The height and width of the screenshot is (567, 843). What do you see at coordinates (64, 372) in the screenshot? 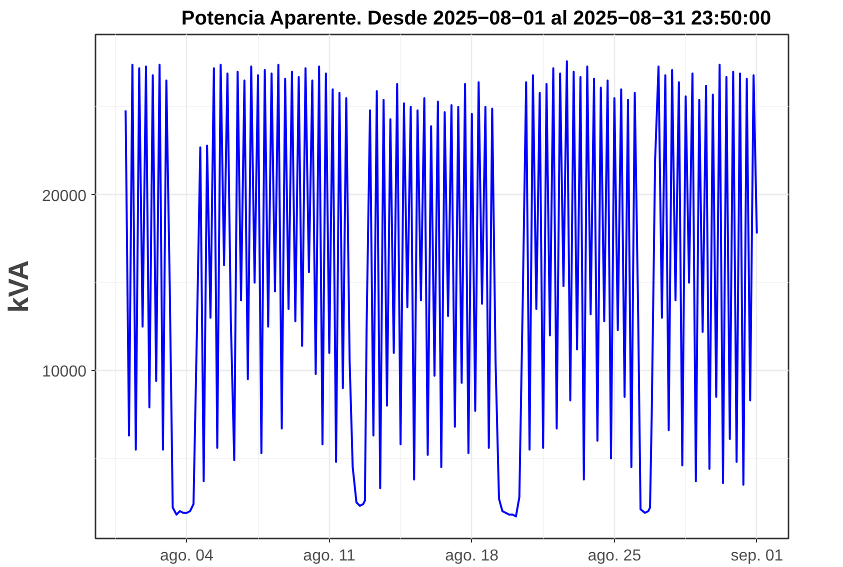
I see `y-tick-label: 10000` at bounding box center [64, 372].